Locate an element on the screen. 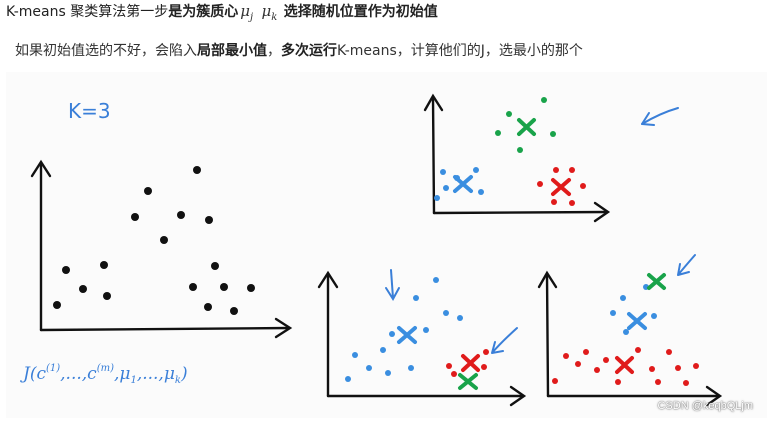 The height and width of the screenshot is (422, 767). note-part2: ， is located at coordinates (274, 51).